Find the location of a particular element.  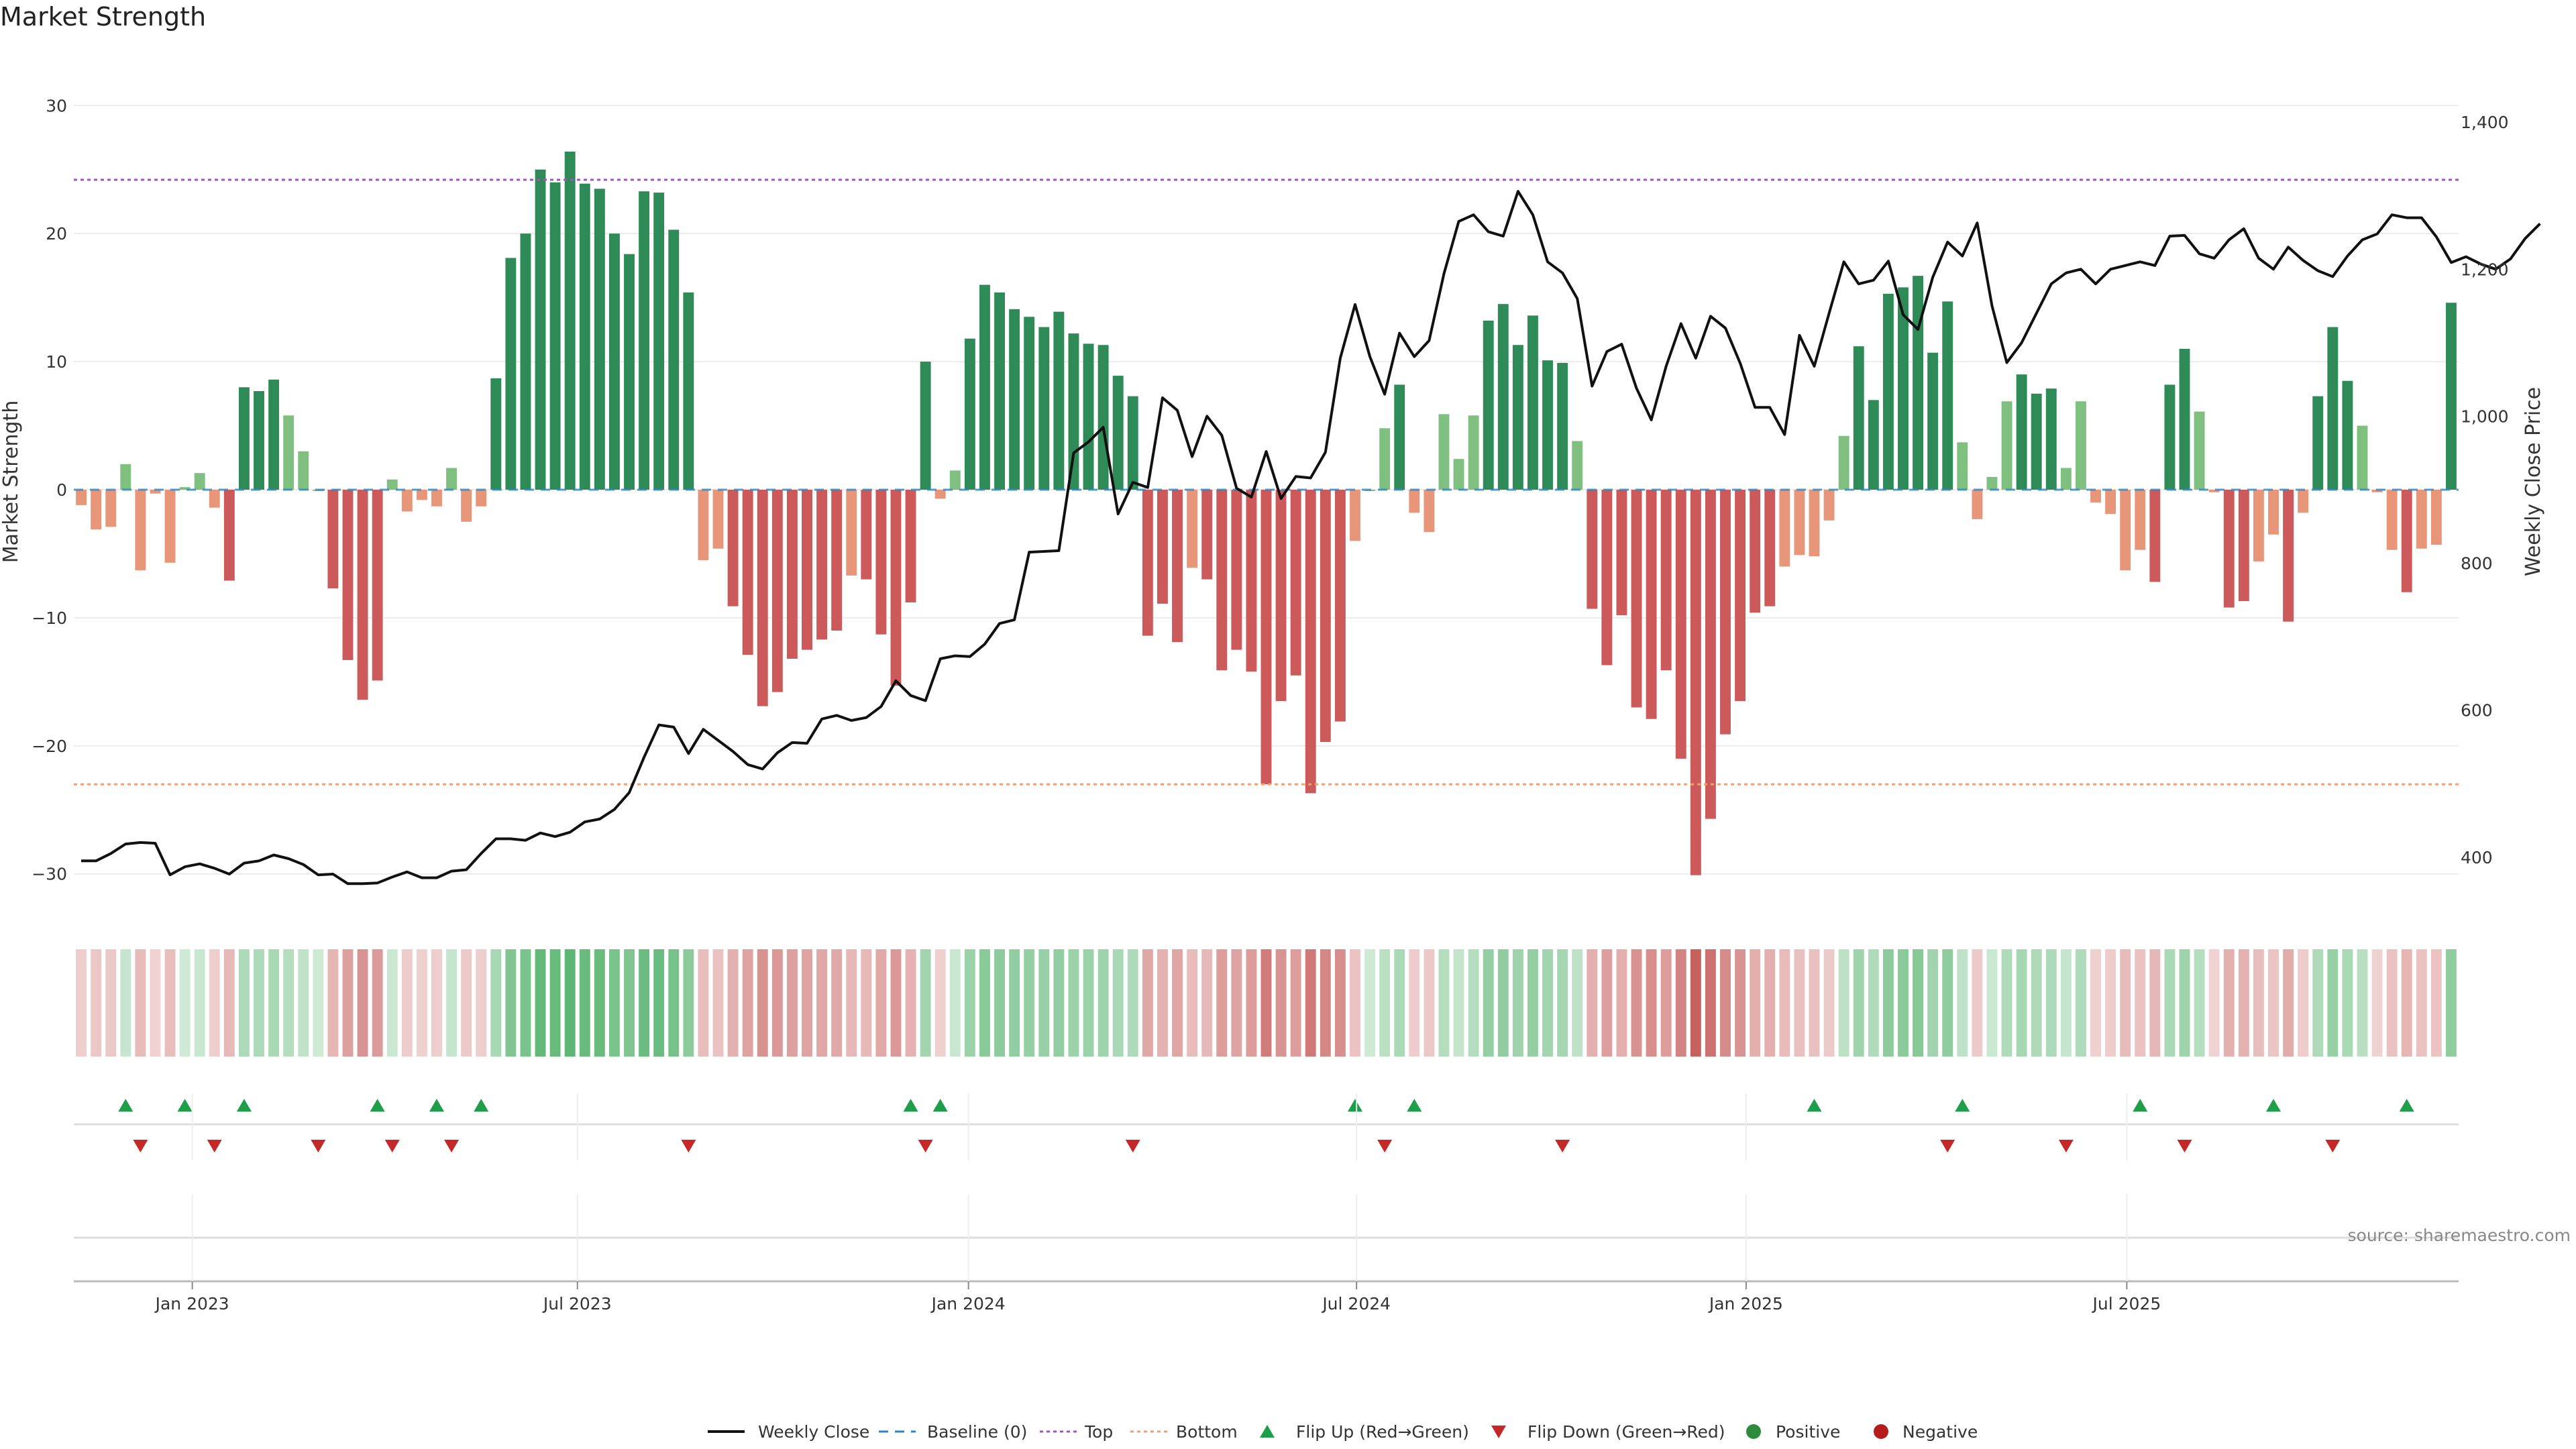

y-right-tick-label: 1,200 is located at coordinates (2485, 269).